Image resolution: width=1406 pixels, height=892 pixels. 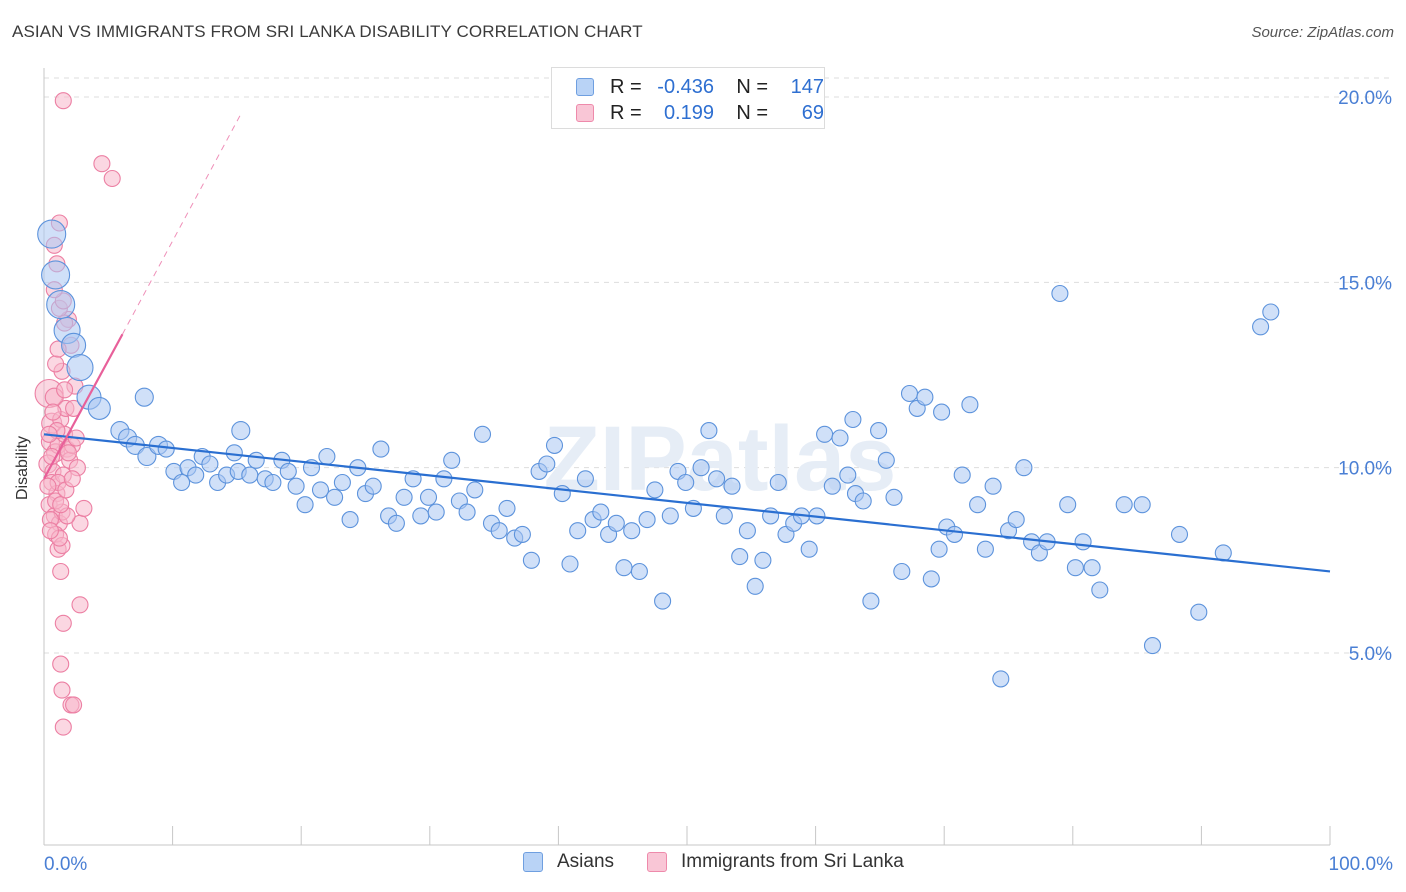 I want to click on y-axis-title: Disability, so click(x=22, y=467).